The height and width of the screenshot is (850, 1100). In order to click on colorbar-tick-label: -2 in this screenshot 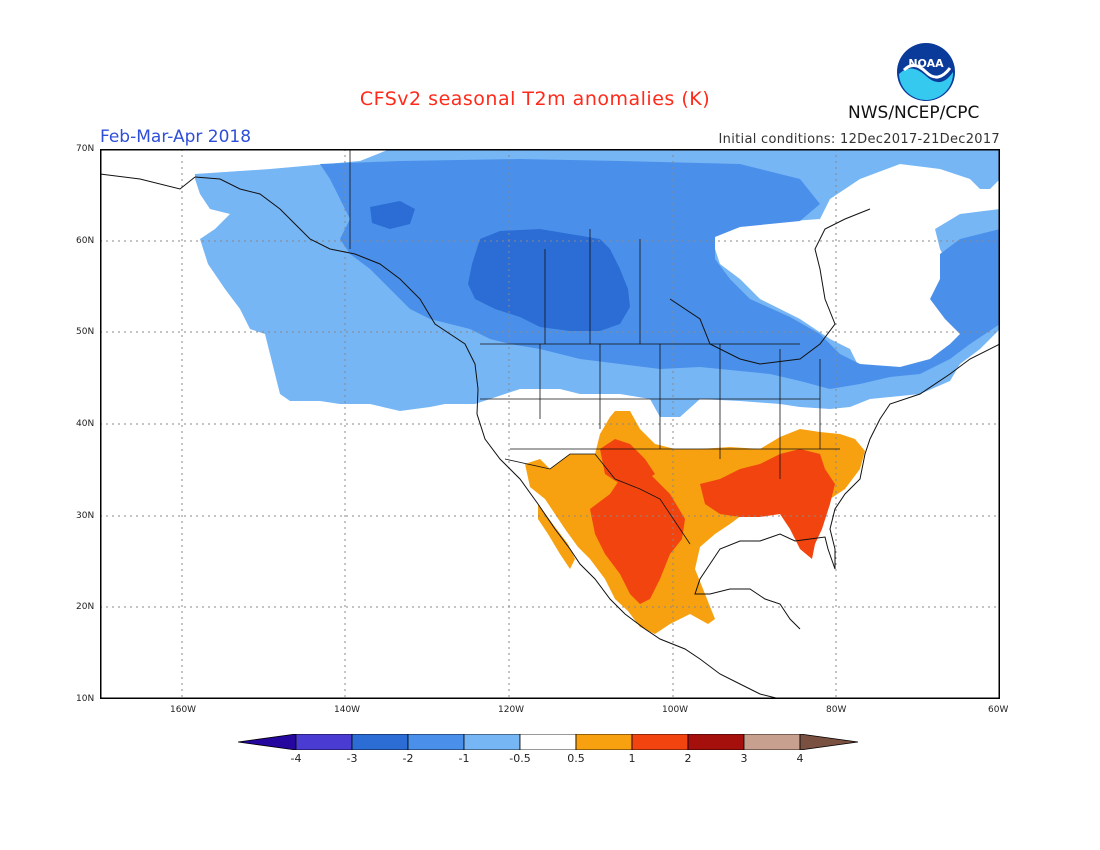, I will do `click(408, 758)`.